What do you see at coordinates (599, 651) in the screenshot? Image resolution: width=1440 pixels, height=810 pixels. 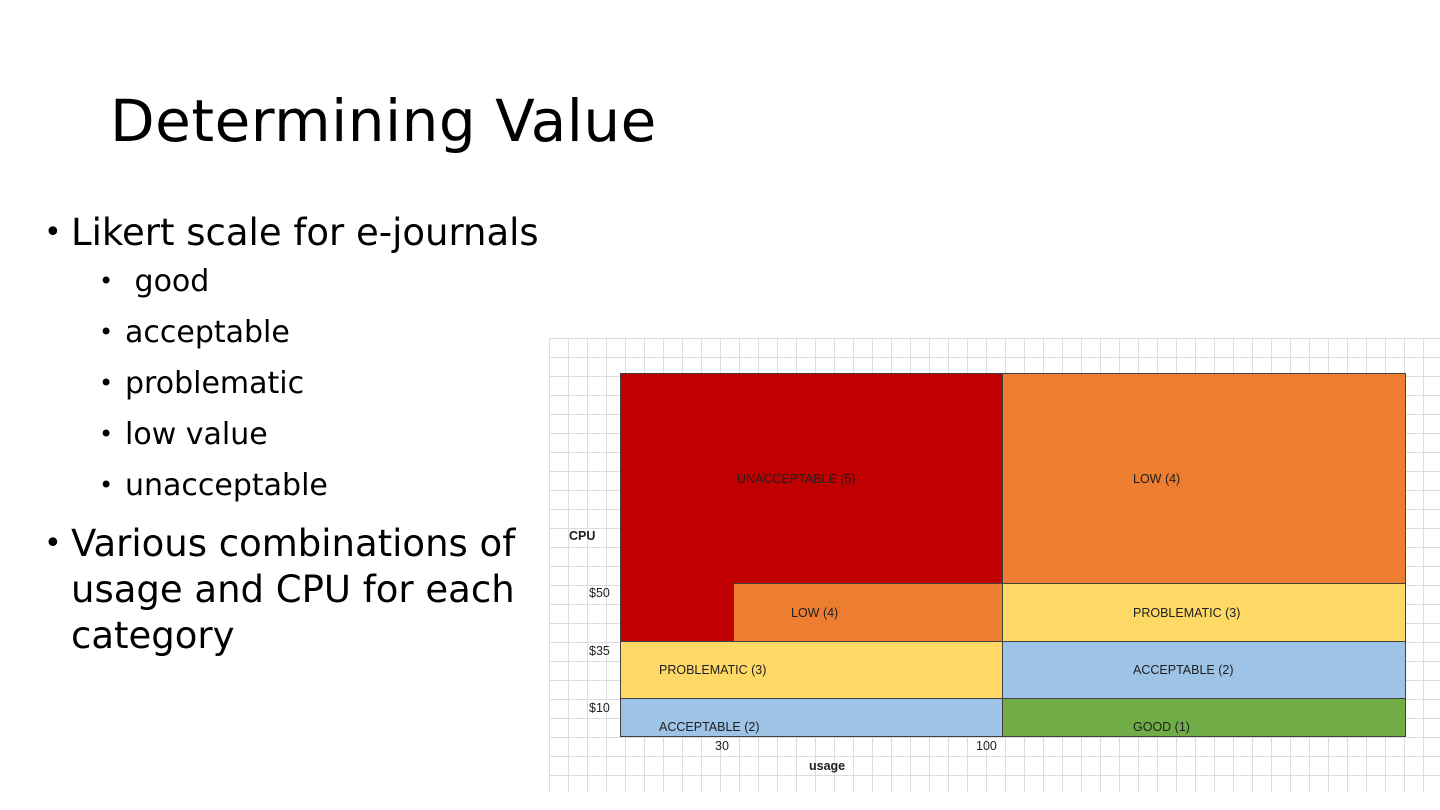 I see `y-tick-35: $35` at bounding box center [599, 651].